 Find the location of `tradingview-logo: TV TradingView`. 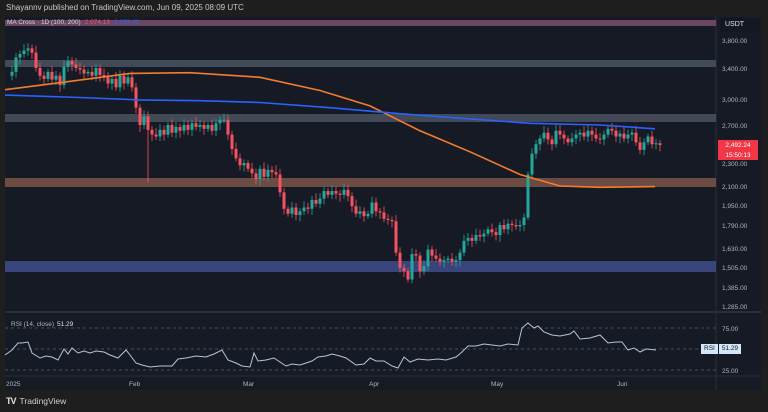

tradingview-logo: TV TradingView is located at coordinates (36, 401).